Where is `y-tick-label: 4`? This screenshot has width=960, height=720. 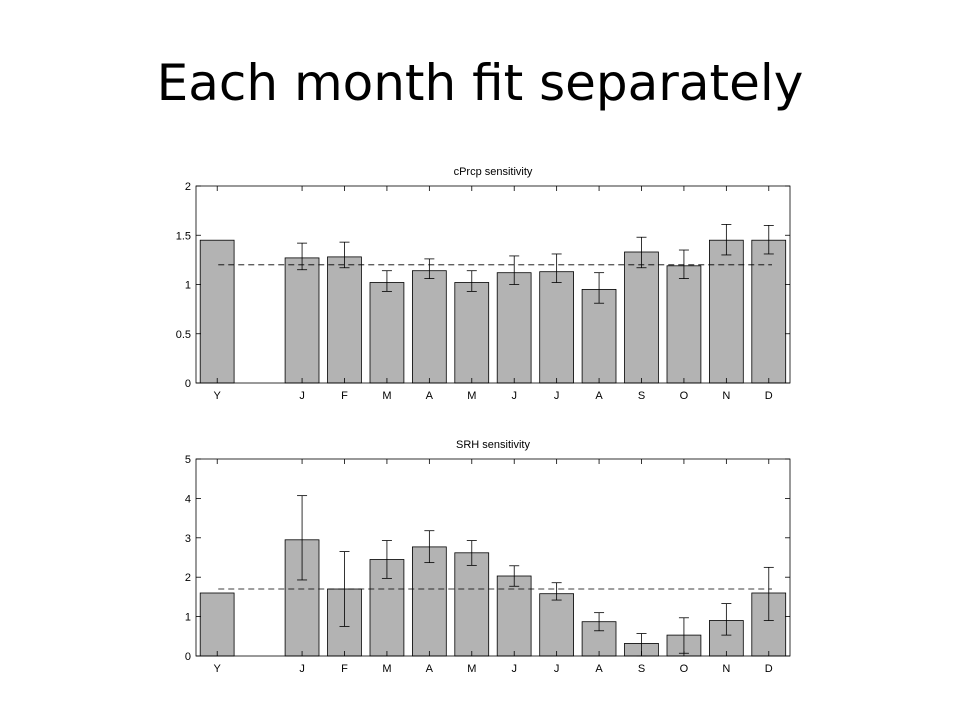 y-tick-label: 4 is located at coordinates (188, 499).